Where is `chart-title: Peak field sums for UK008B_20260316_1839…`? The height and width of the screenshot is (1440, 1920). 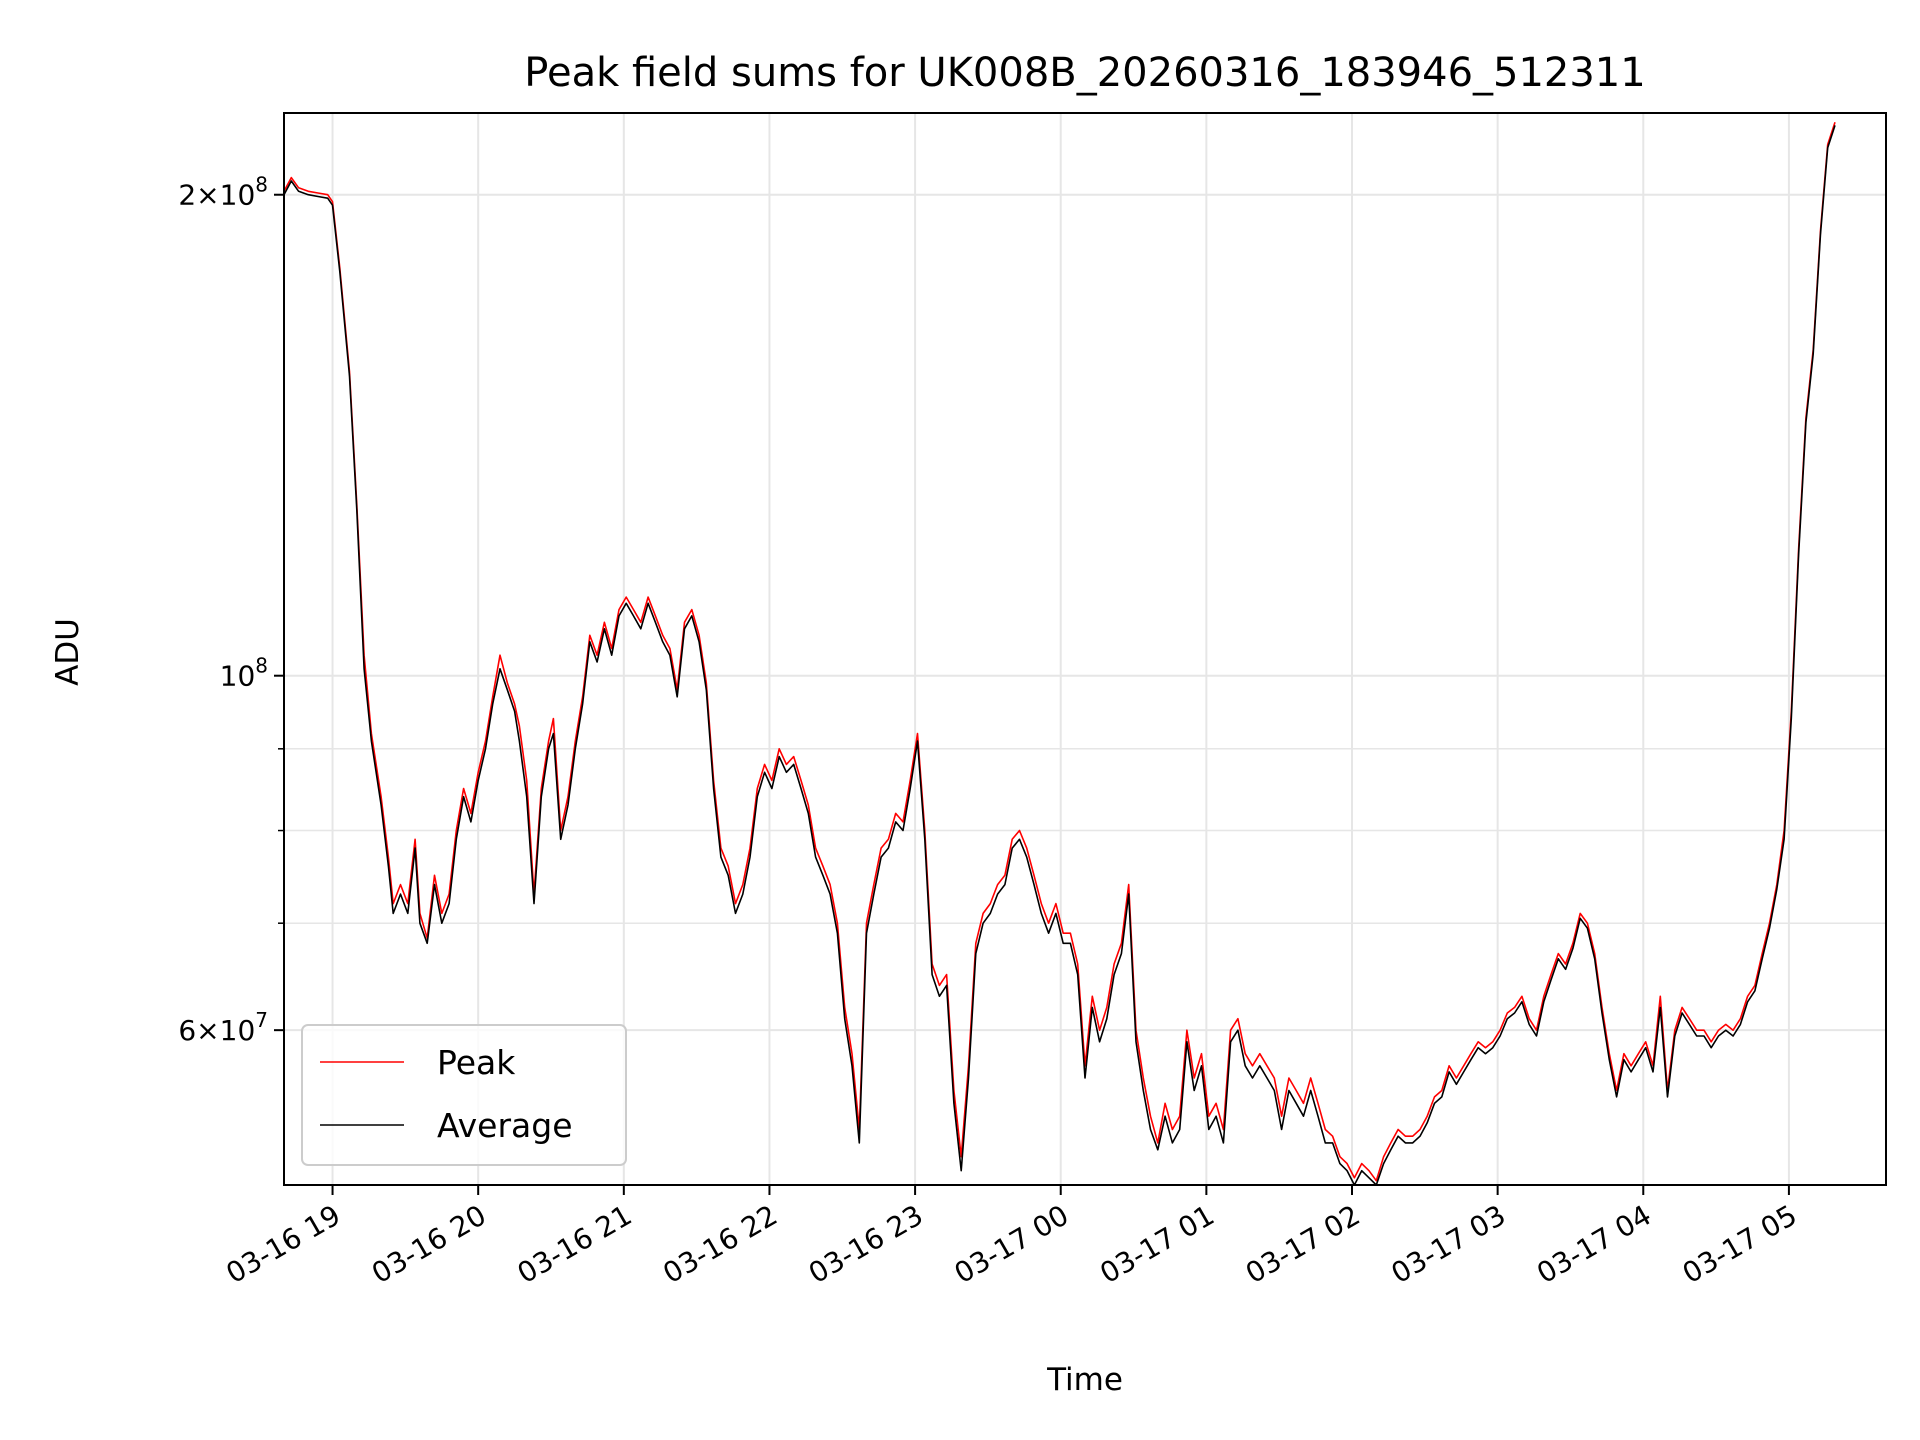
chart-title: Peak field sums for UK008B_20260316_1839… is located at coordinates (1084, 73).